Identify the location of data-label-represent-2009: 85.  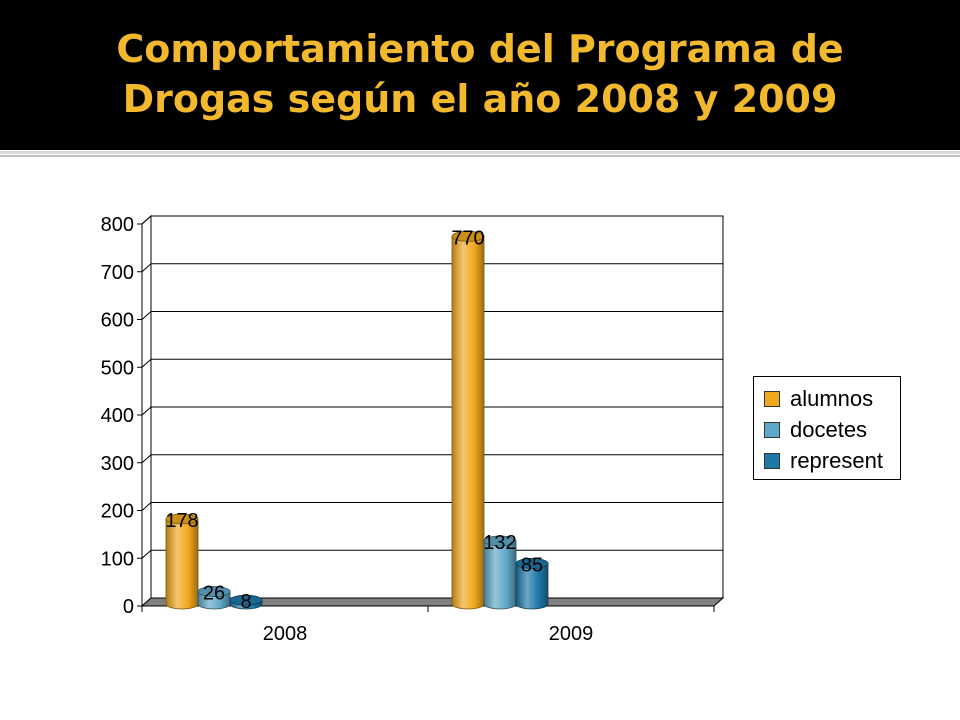
(532, 565).